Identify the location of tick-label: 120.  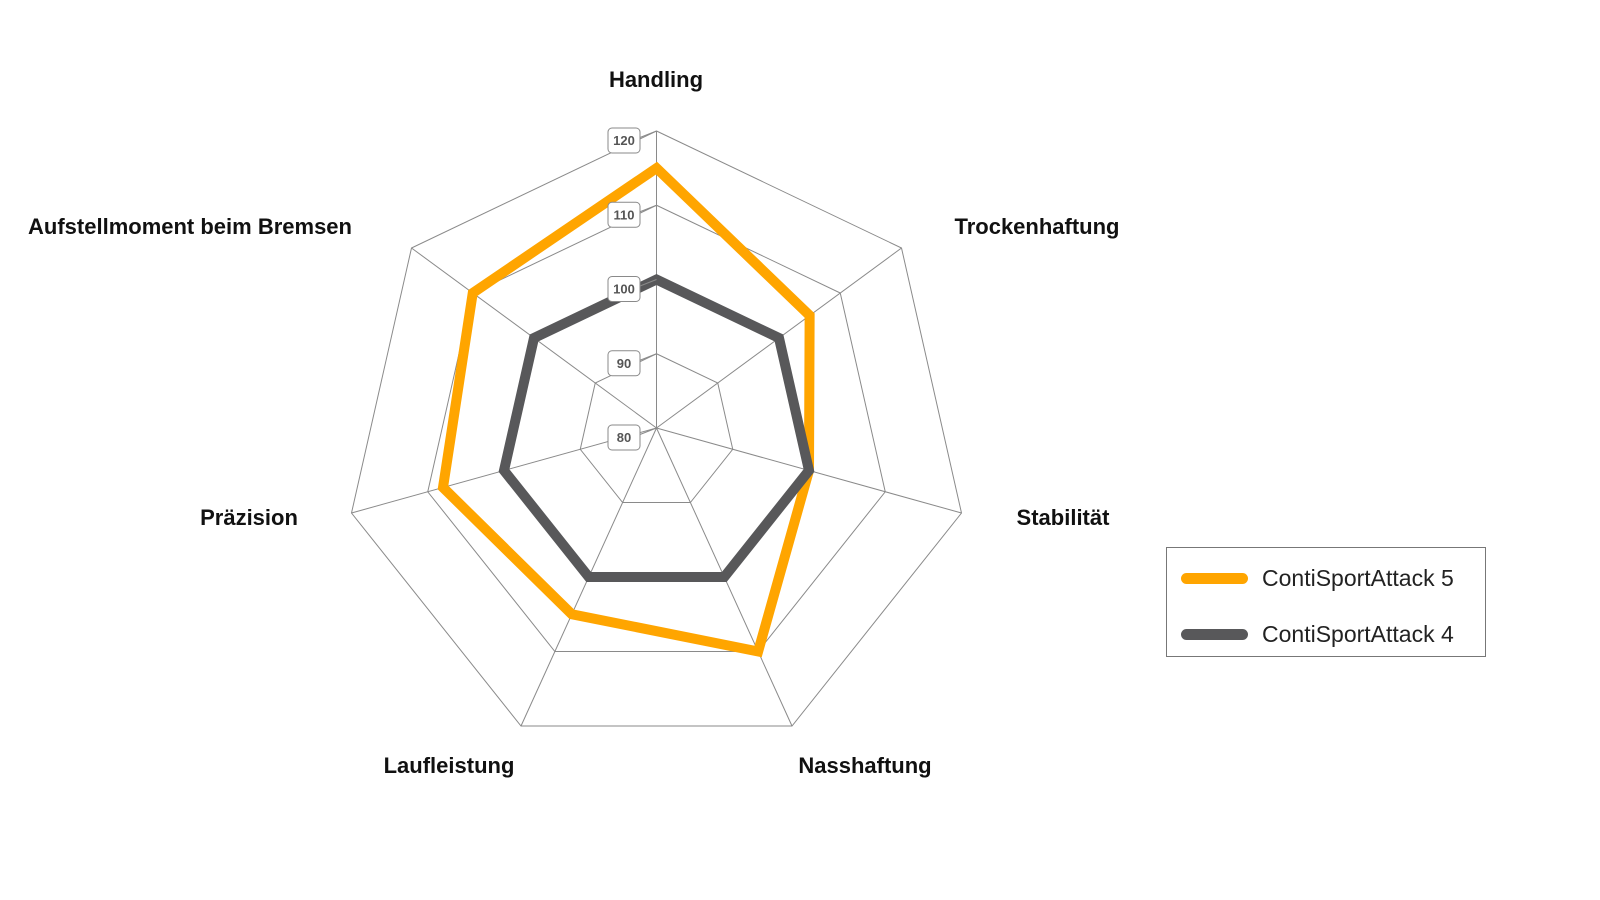
(624, 140).